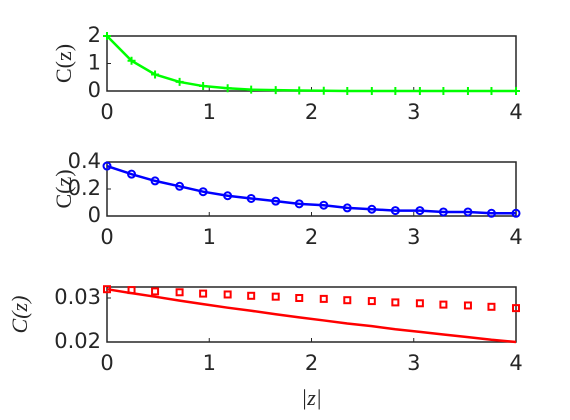  I want to click on y-tick-label: 1, so click(94, 63).